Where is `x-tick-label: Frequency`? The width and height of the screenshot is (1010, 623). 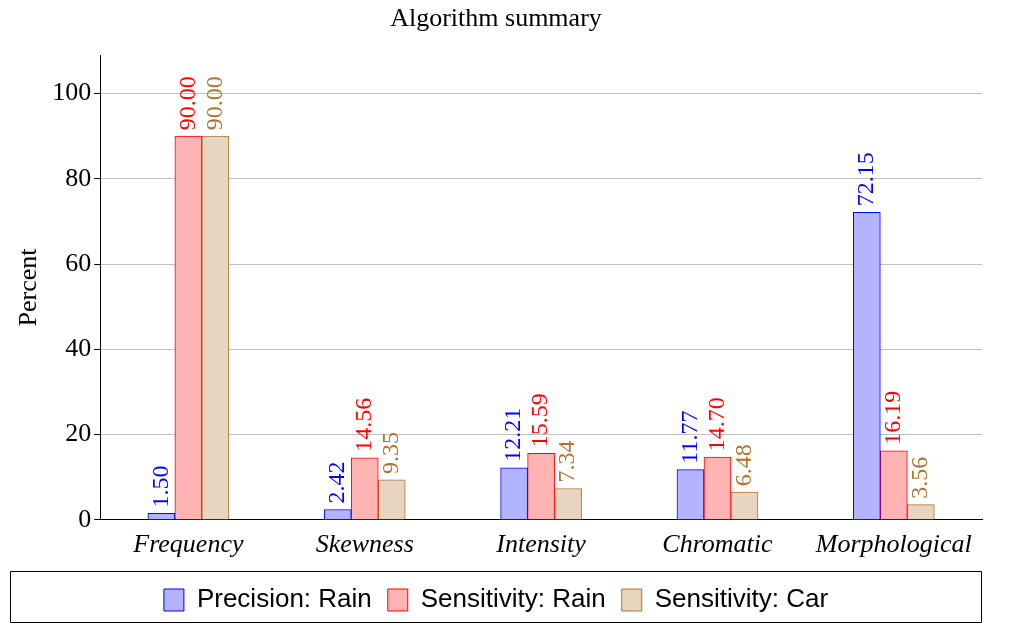 x-tick-label: Frequency is located at coordinates (188, 544).